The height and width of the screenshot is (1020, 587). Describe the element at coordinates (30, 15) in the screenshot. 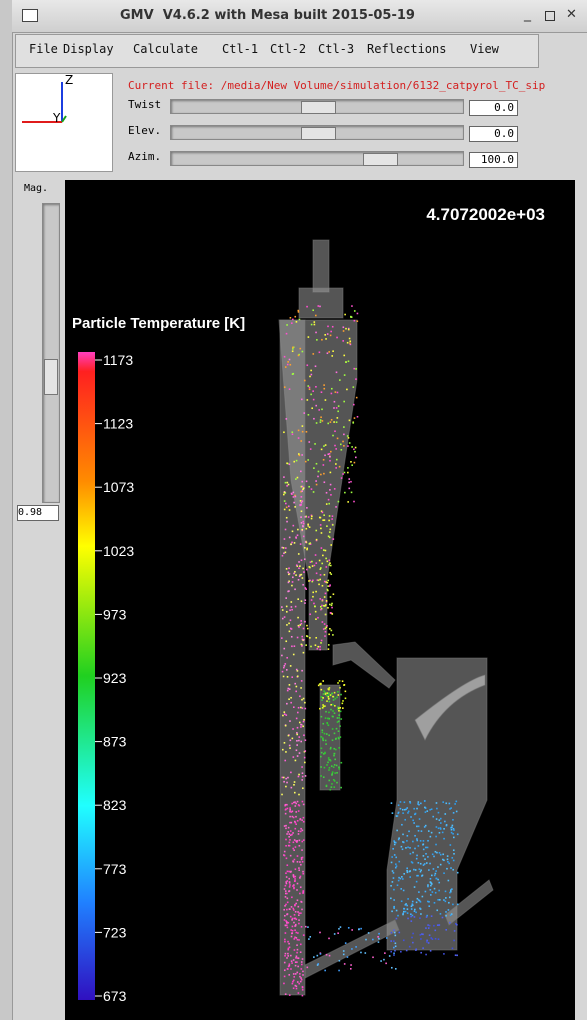

I see `window-menu-icon` at that location.